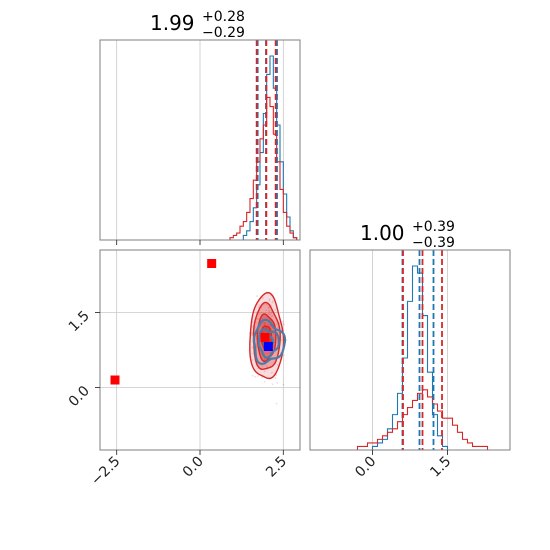 This screenshot has height=550, width=550. What do you see at coordinates (199, 332) in the screenshot?
I see `joint-content` at bounding box center [199, 332].